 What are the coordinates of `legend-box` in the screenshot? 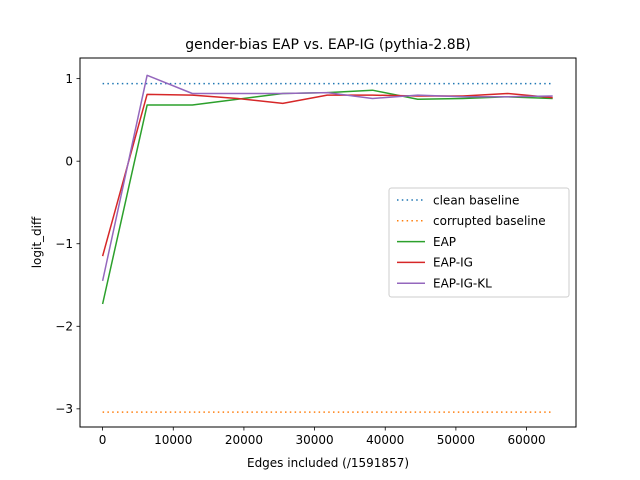 It's located at (479, 242).